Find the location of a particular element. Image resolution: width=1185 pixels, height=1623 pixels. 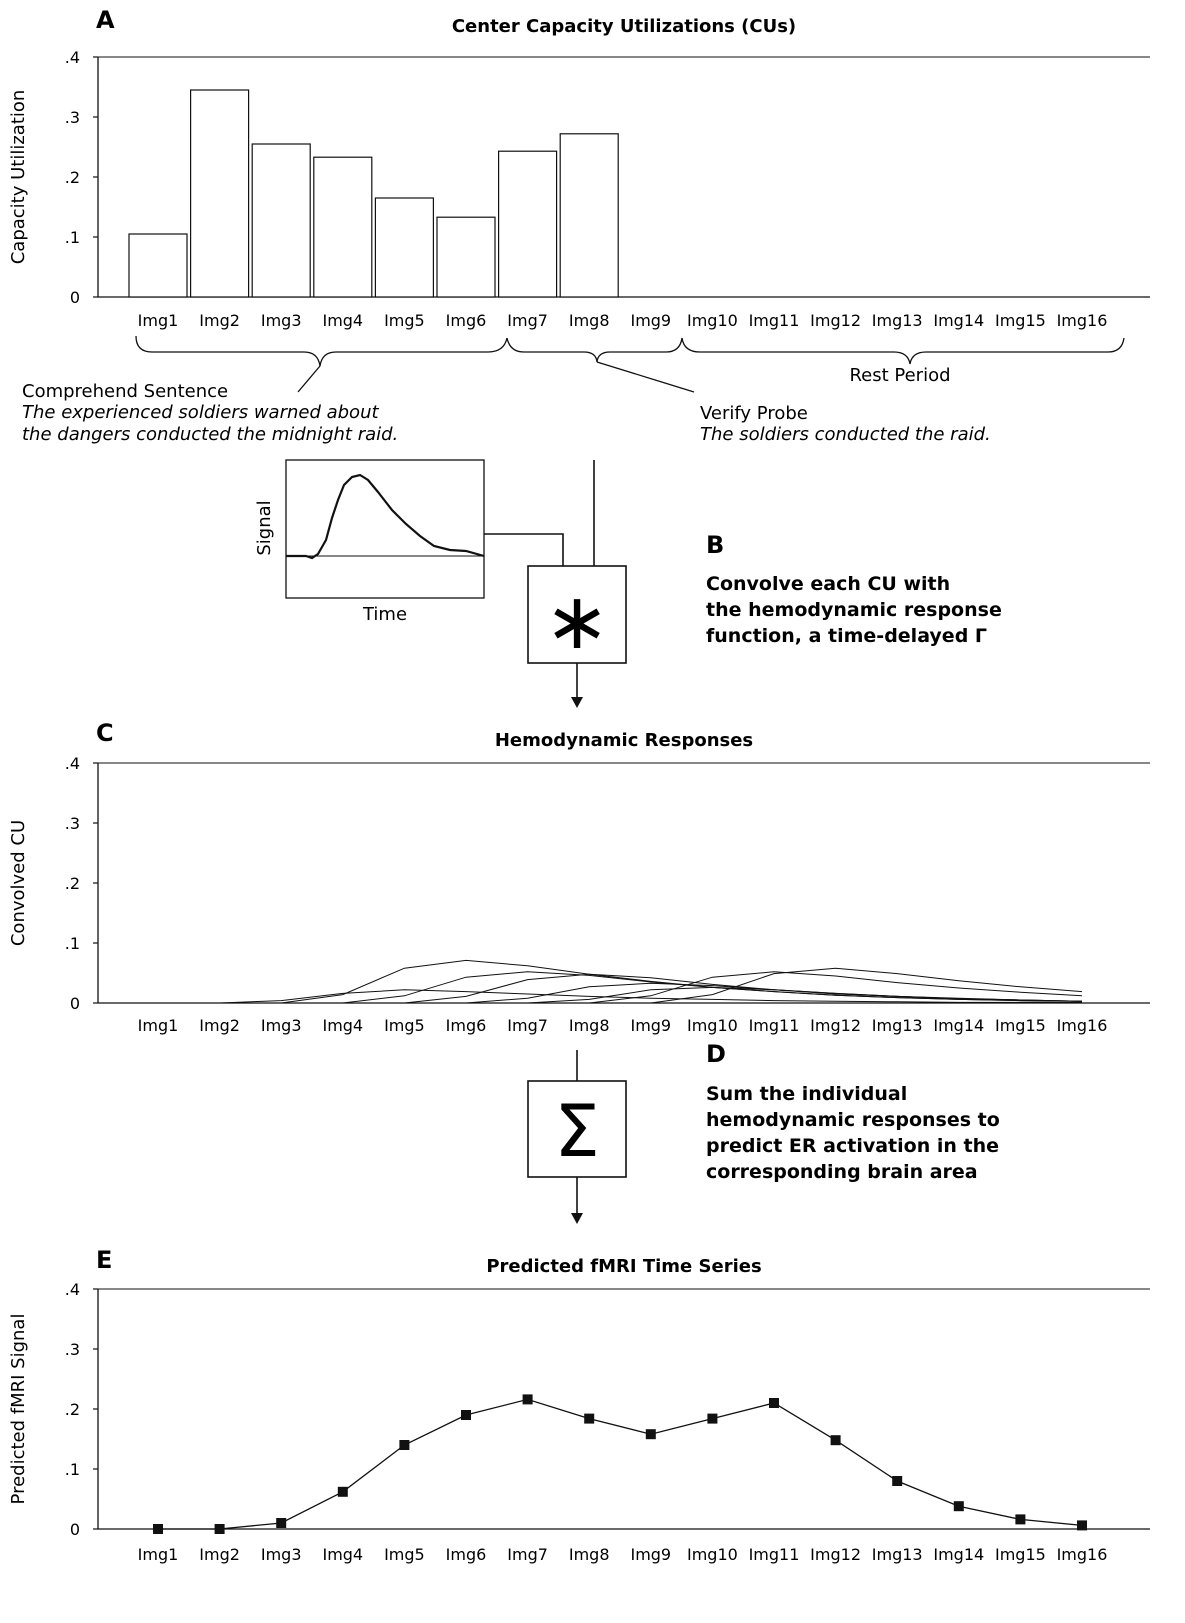

hrf-curve is located at coordinates (385, 516).